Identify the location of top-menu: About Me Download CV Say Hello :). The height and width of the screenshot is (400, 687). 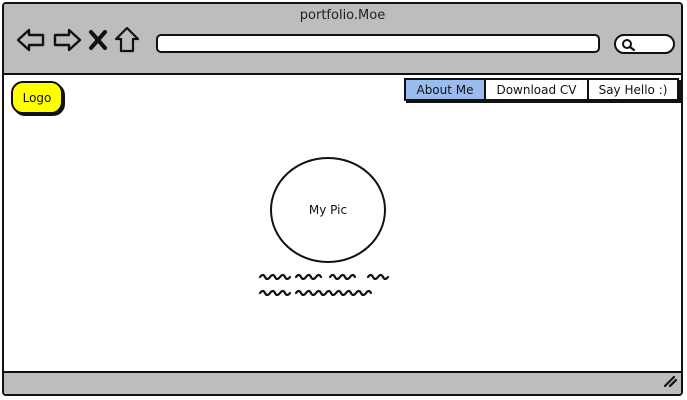
(541, 89).